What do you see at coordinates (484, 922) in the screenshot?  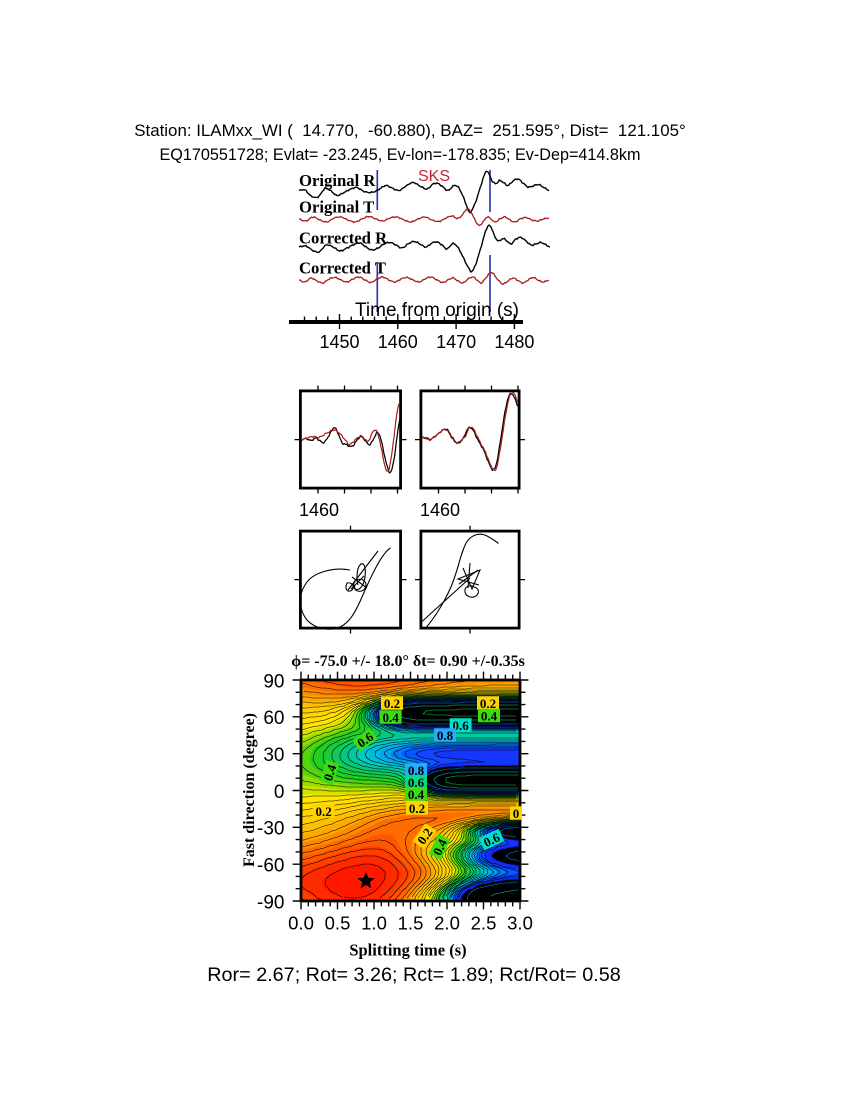 I see `svg-text: 2.5` at bounding box center [484, 922].